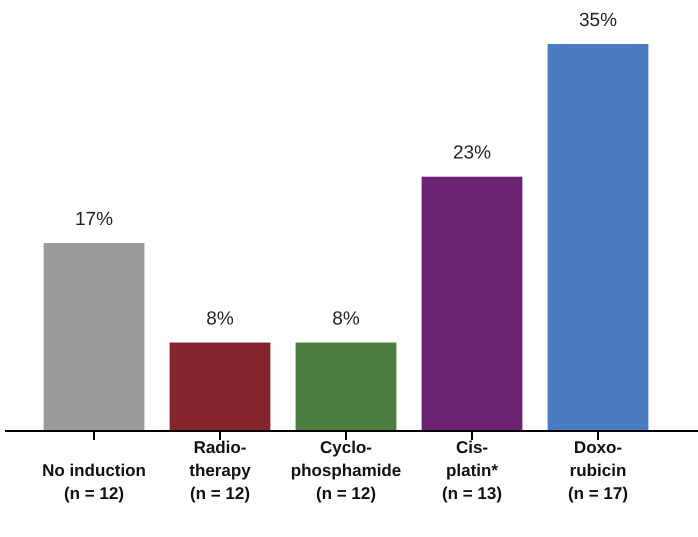 This screenshot has height=537, width=698. Describe the element at coordinates (598, 20) in the screenshot. I see `data-label: 35%` at that location.